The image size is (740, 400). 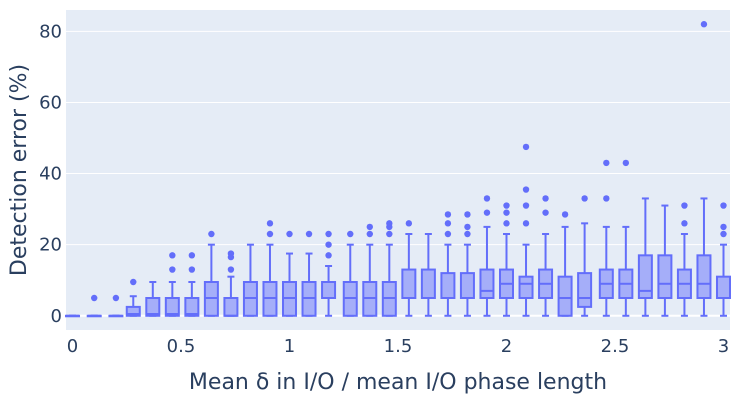 I want to click on y-axis-title: Detection error (%), so click(x=19, y=170).